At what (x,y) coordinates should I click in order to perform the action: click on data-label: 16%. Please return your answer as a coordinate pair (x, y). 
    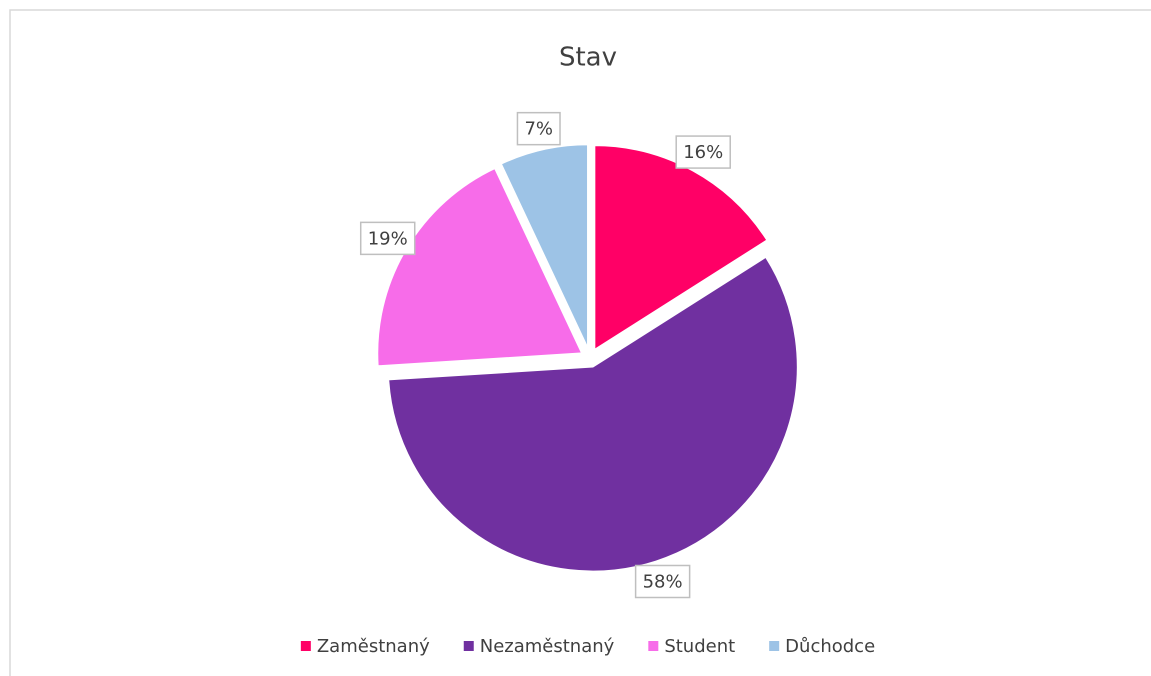
    Looking at the image, I should click on (703, 152).